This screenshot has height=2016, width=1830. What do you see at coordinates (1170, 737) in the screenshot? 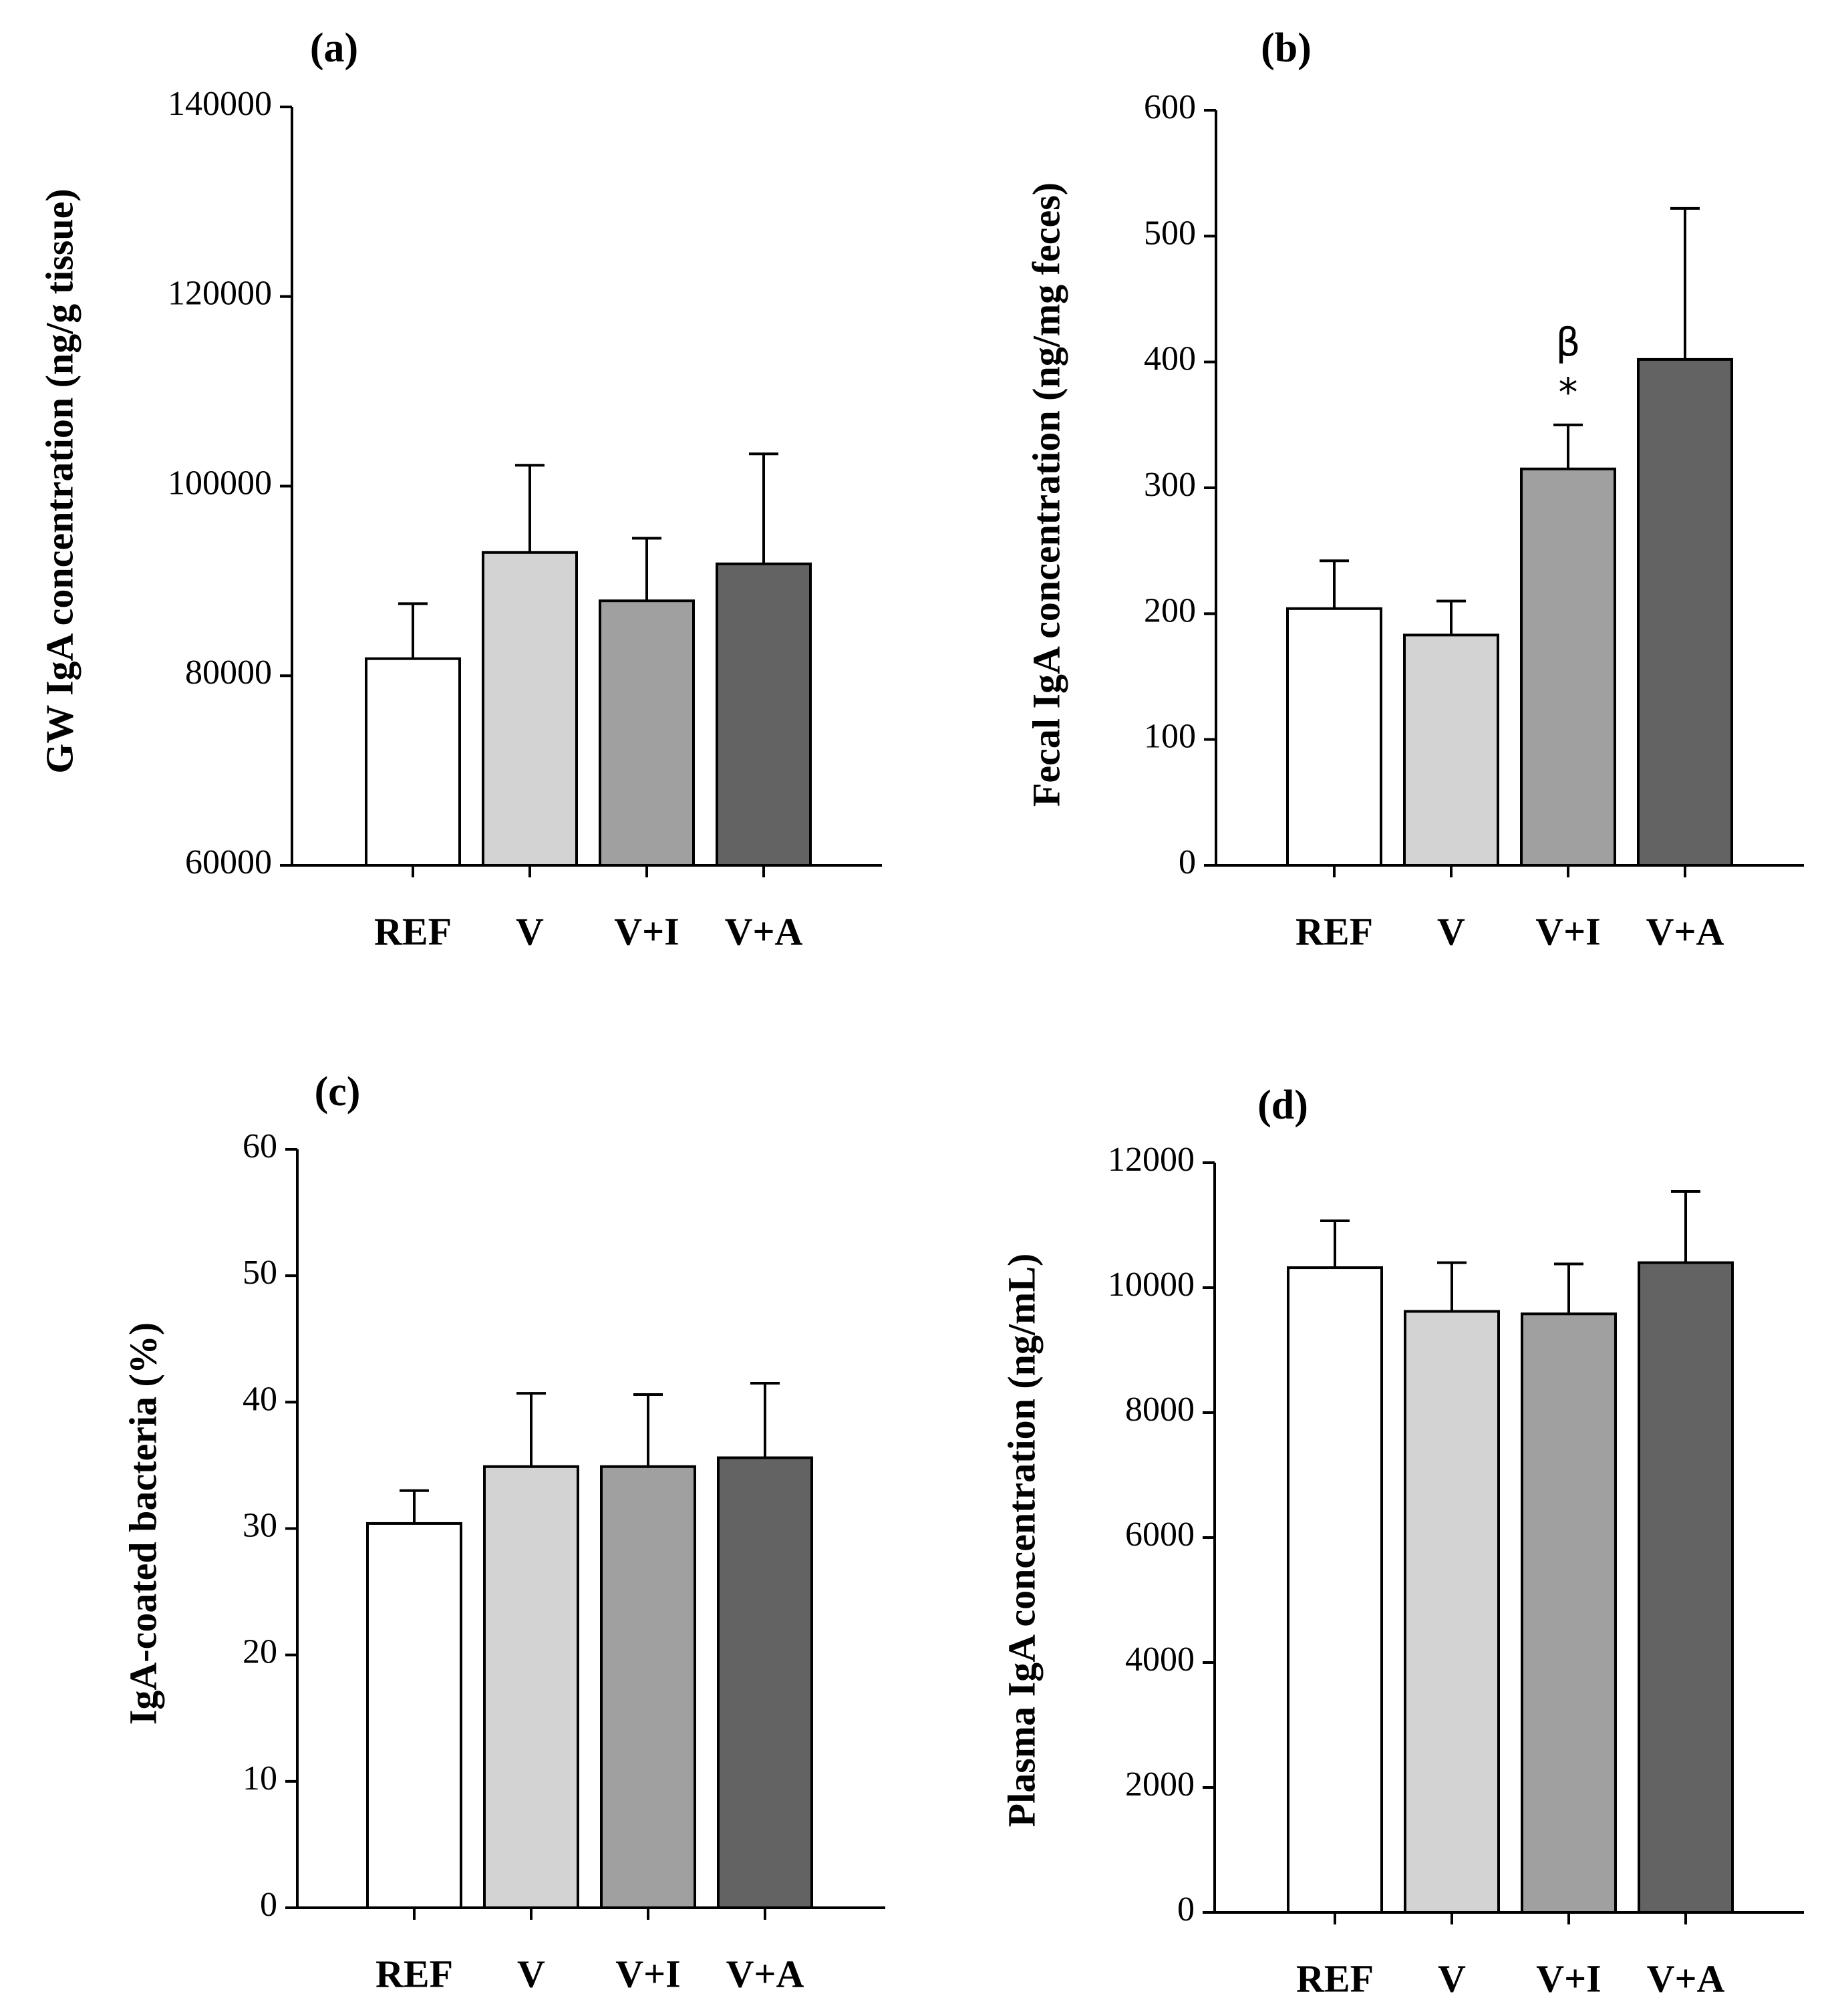
I see `y-tick-label: 100` at bounding box center [1170, 737].